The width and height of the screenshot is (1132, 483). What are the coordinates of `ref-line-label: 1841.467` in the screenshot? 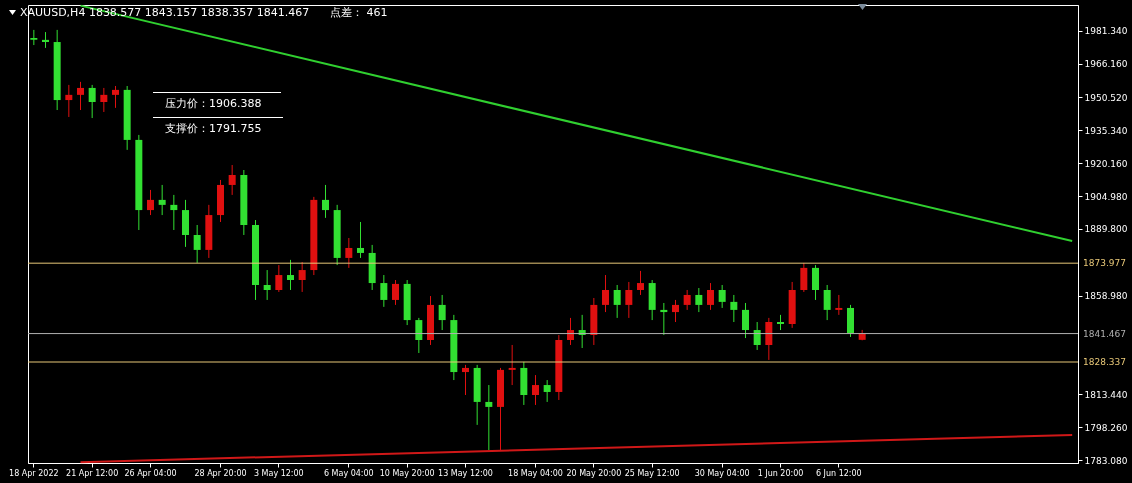 It's located at (1104, 333).